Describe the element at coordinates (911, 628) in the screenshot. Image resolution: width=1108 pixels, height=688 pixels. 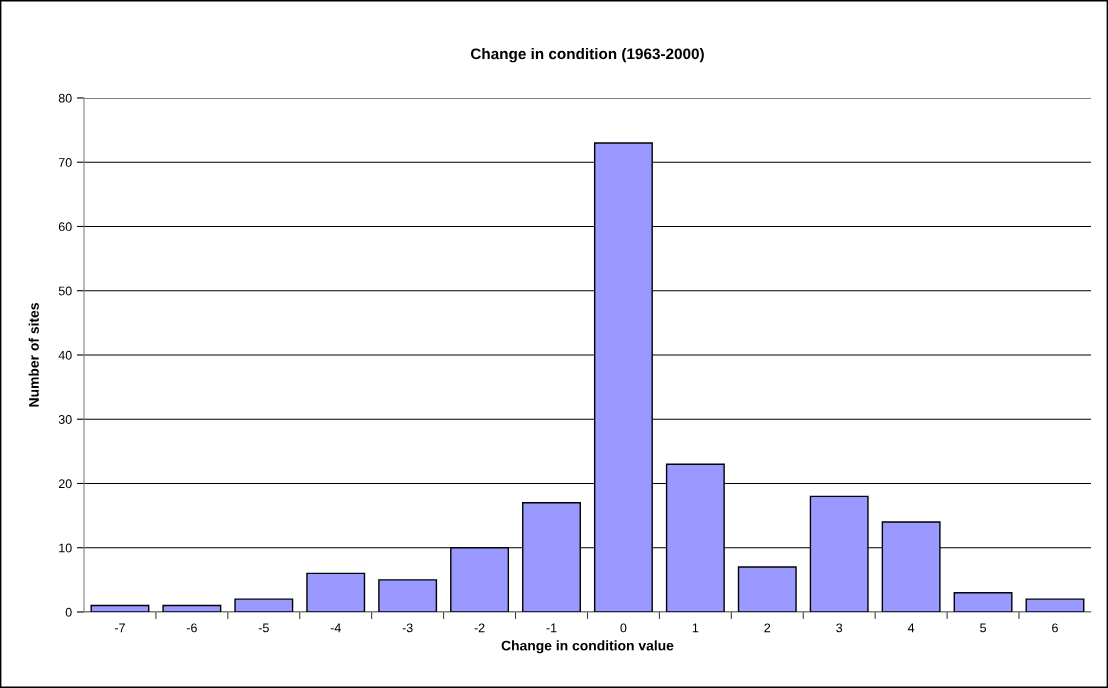
I see `x-tick-label: 4` at that location.